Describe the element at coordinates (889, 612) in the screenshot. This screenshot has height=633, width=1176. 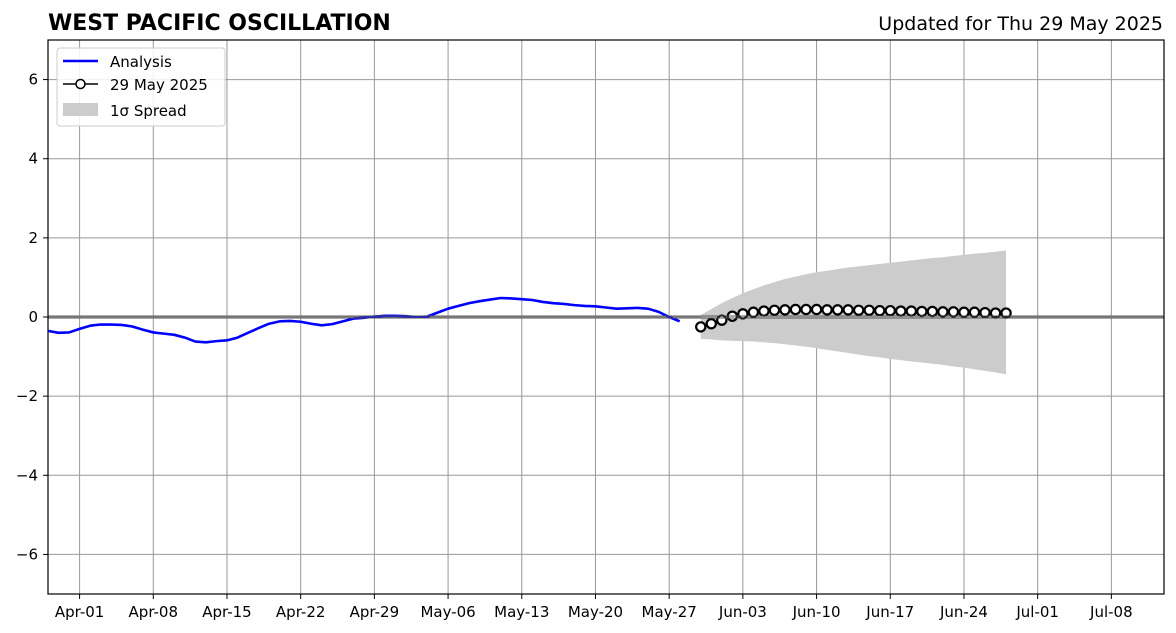
I see `x-tick-label: Jun-17` at that location.